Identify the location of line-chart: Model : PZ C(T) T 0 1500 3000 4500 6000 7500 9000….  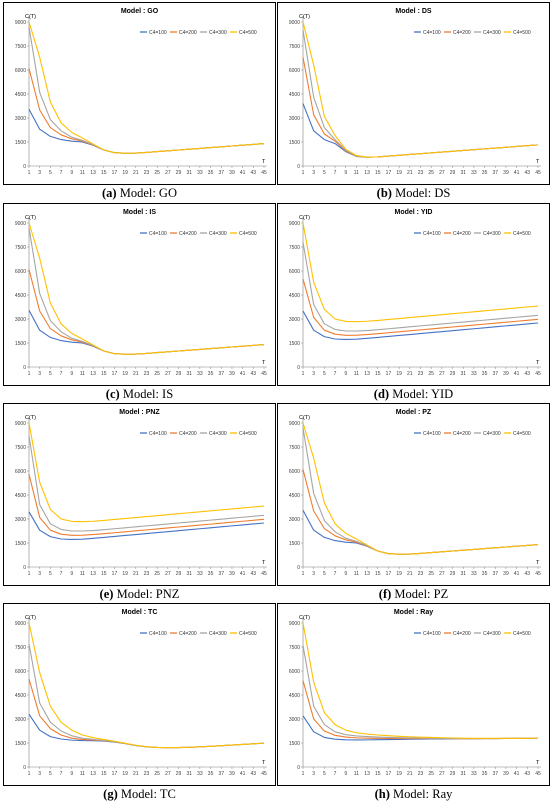
(413, 494).